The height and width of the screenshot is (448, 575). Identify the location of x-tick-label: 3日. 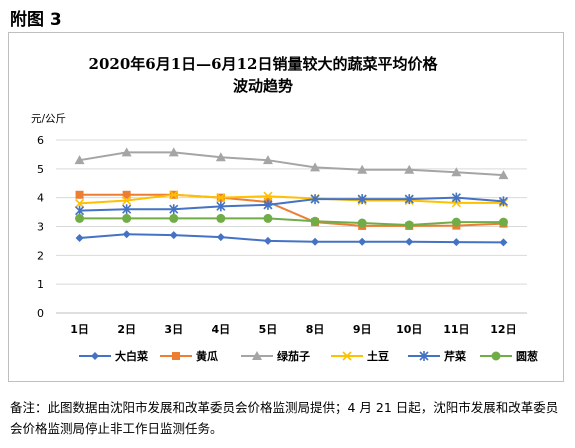
(173, 329).